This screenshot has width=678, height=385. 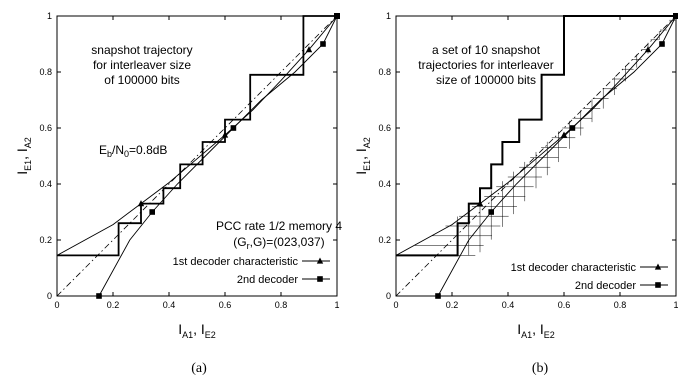 What do you see at coordinates (133, 151) in the screenshot?
I see `ebno-label: Eb/N0=0.8dB` at bounding box center [133, 151].